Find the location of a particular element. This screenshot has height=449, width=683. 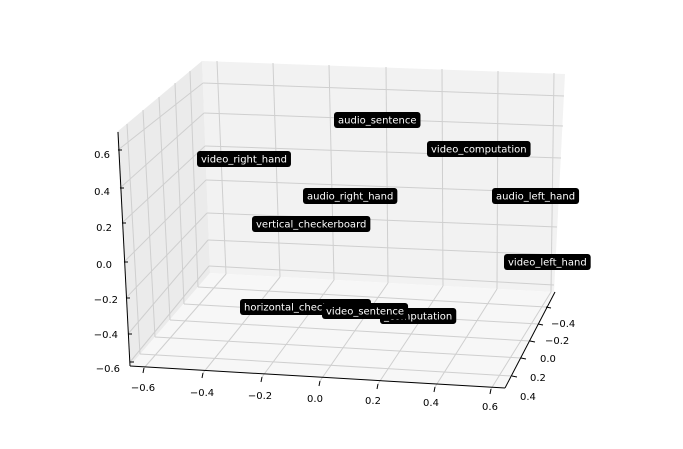

point-label-audio-sentence: audio_sentence is located at coordinates (377, 120).